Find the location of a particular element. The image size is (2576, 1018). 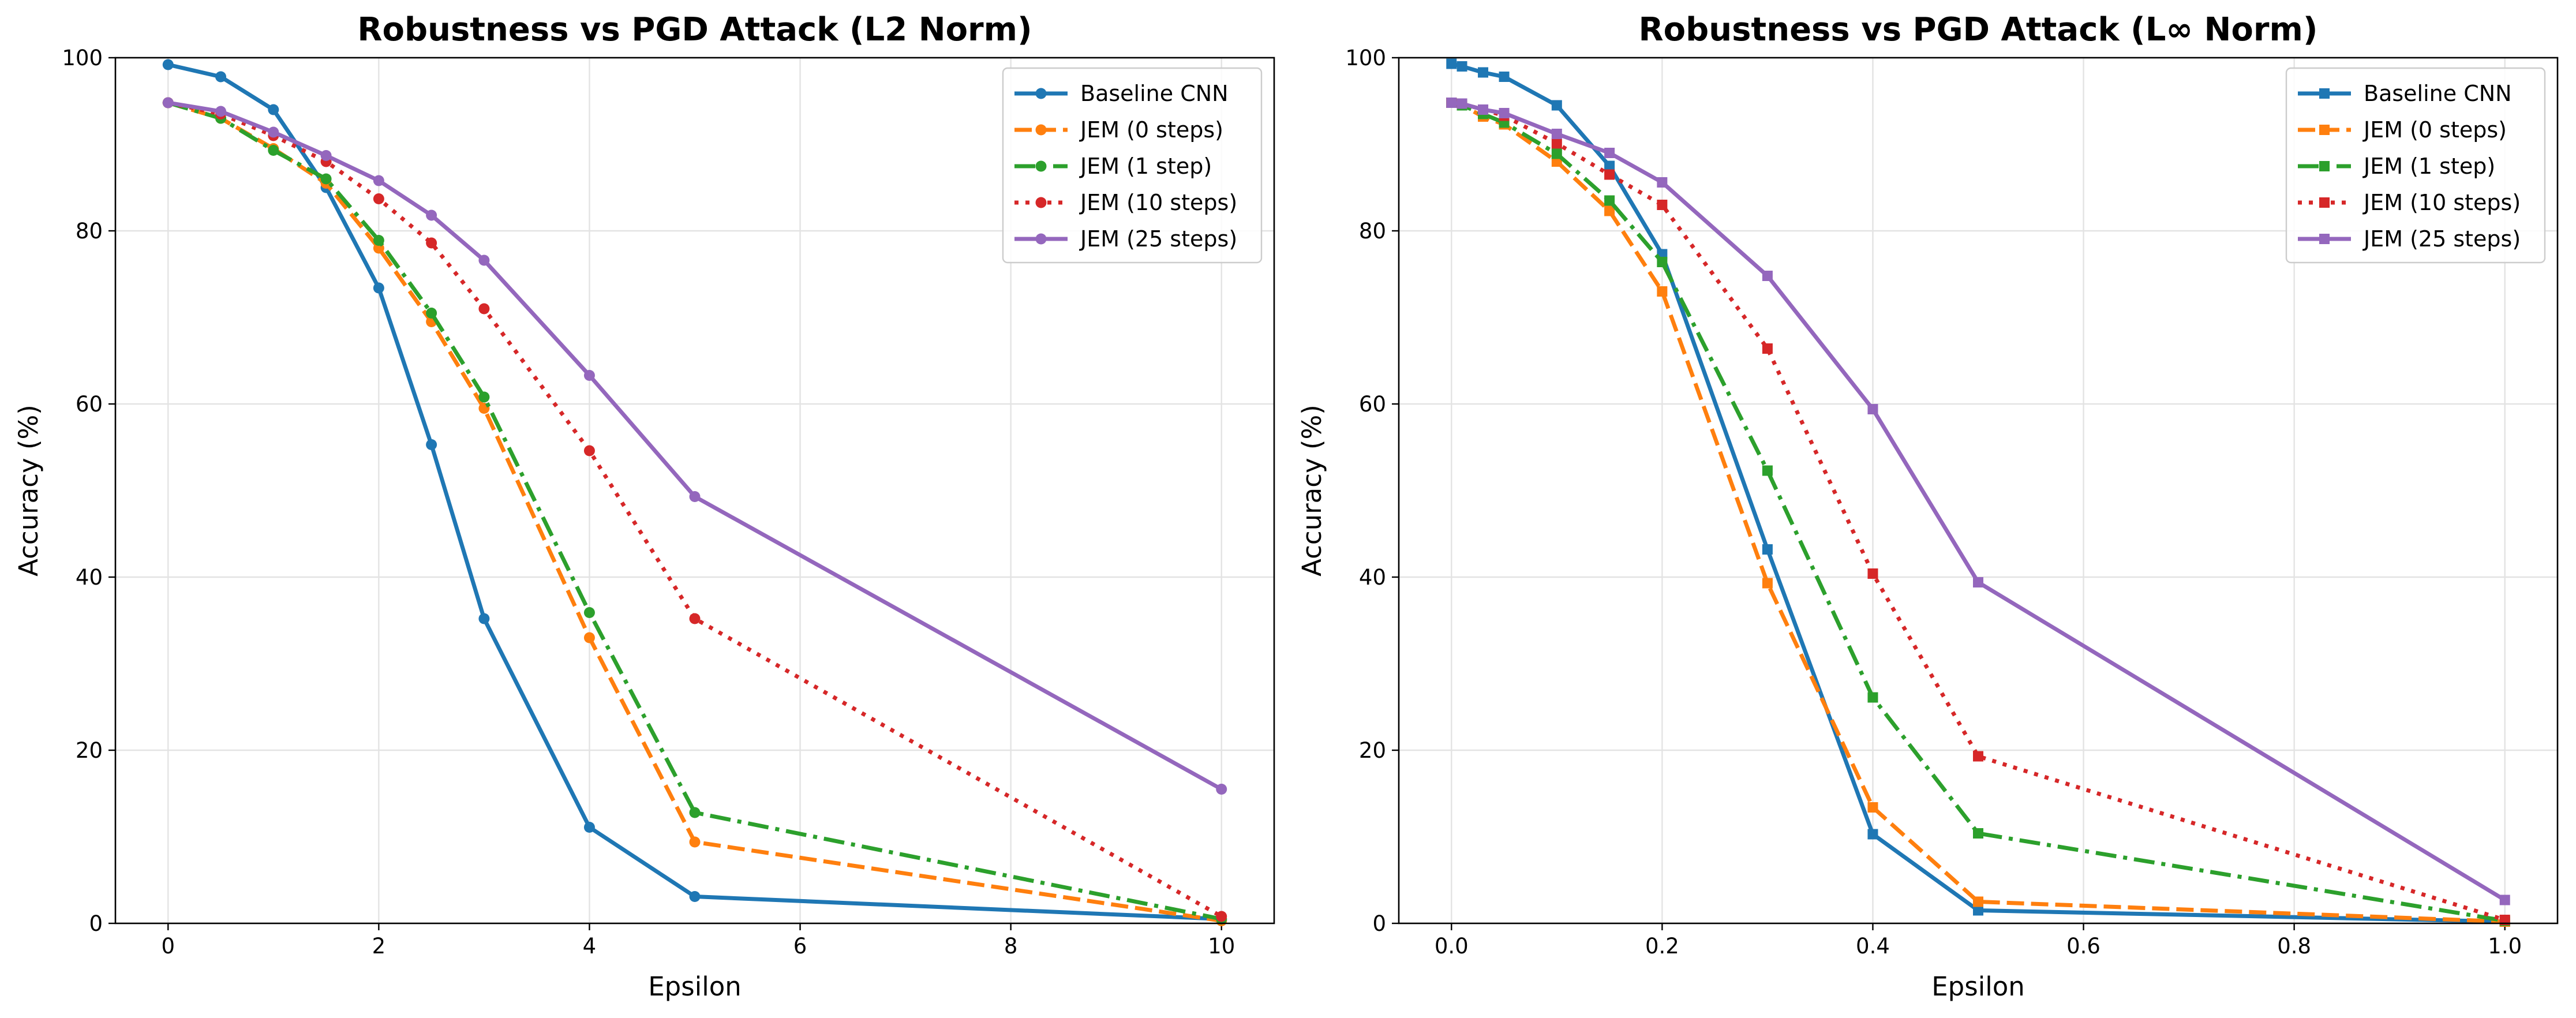

y-tick-label: 60 is located at coordinates (1373, 404).